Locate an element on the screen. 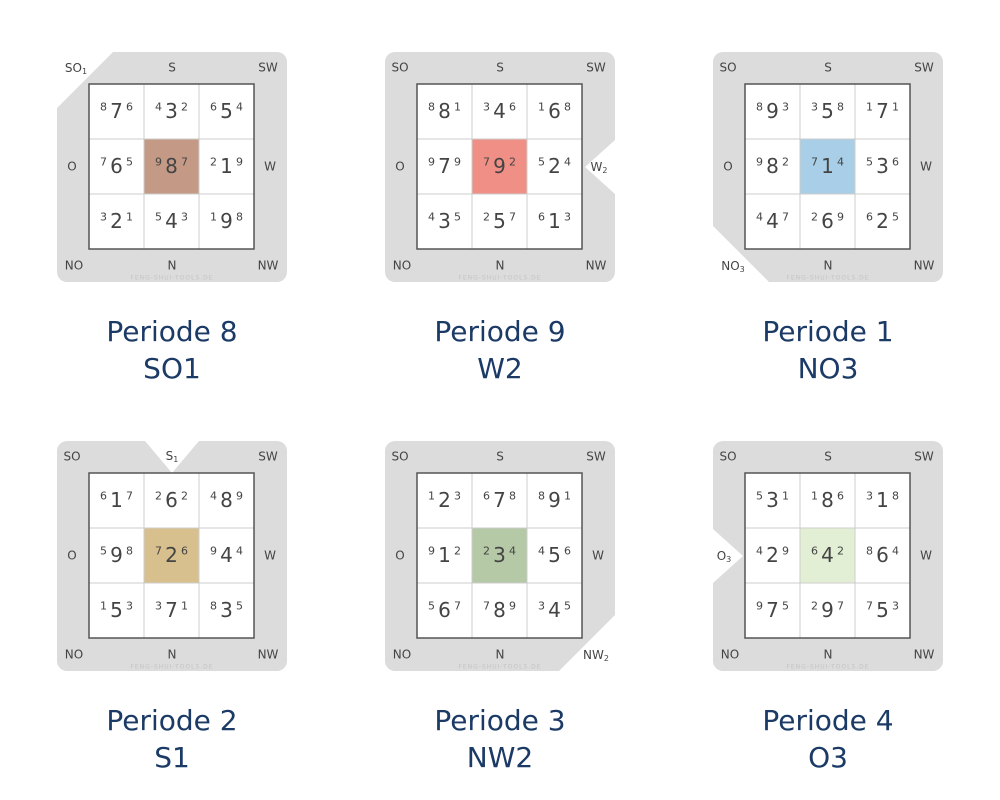  facing-caption: W2 is located at coordinates (500, 368).